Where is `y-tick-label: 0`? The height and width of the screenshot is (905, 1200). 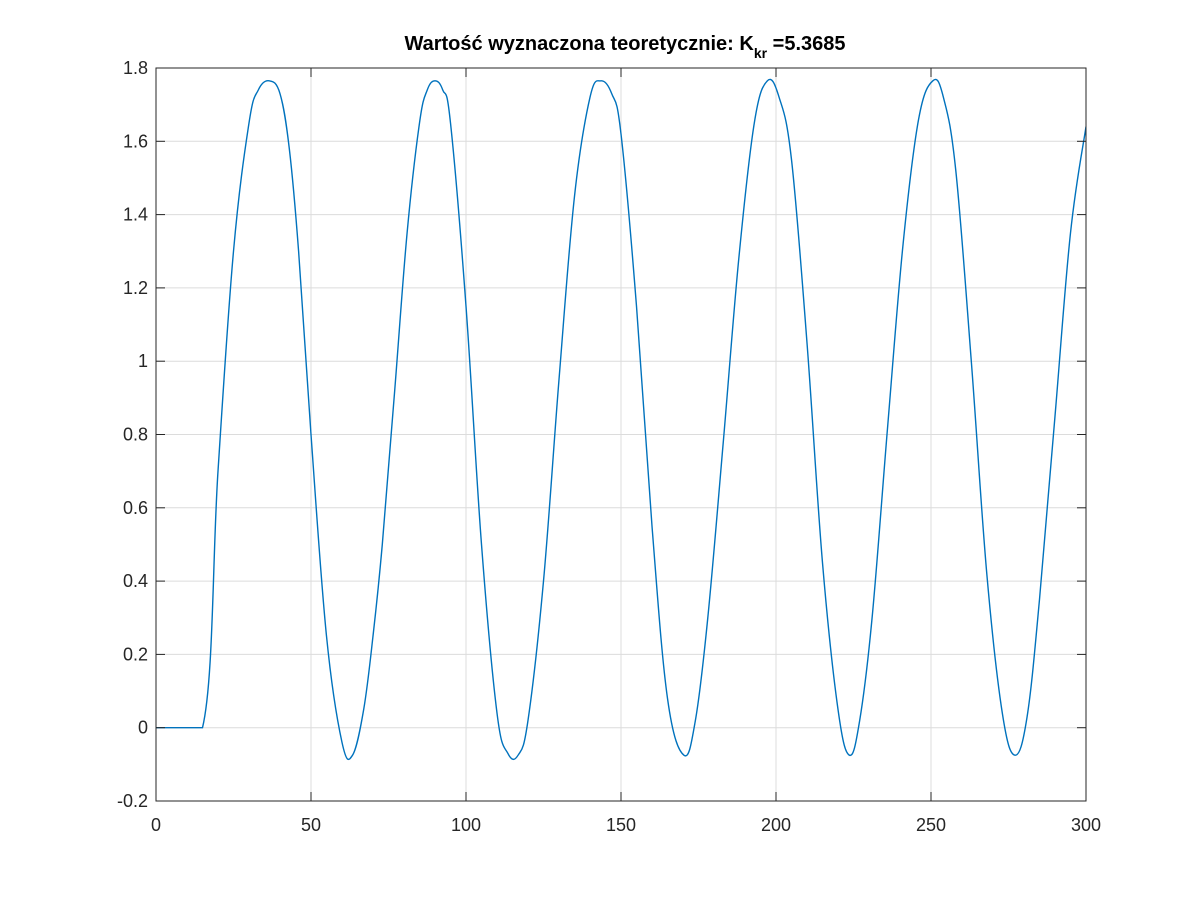 y-tick-label: 0 is located at coordinates (143, 728).